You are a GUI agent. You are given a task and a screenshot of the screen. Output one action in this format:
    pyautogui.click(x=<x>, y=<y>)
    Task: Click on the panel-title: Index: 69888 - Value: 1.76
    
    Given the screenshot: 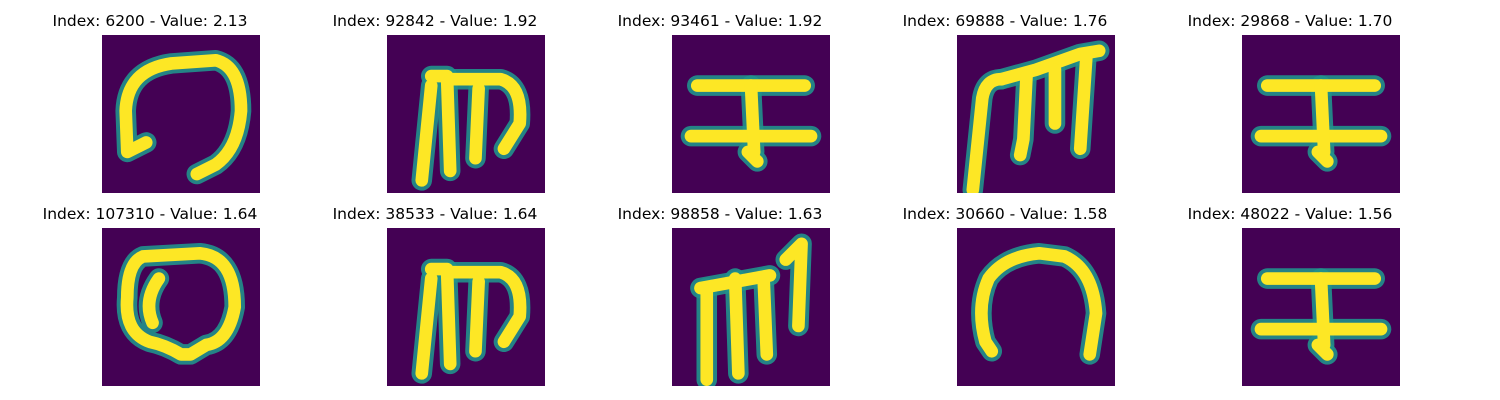 What is the action you would take?
    pyautogui.click(x=1005, y=21)
    